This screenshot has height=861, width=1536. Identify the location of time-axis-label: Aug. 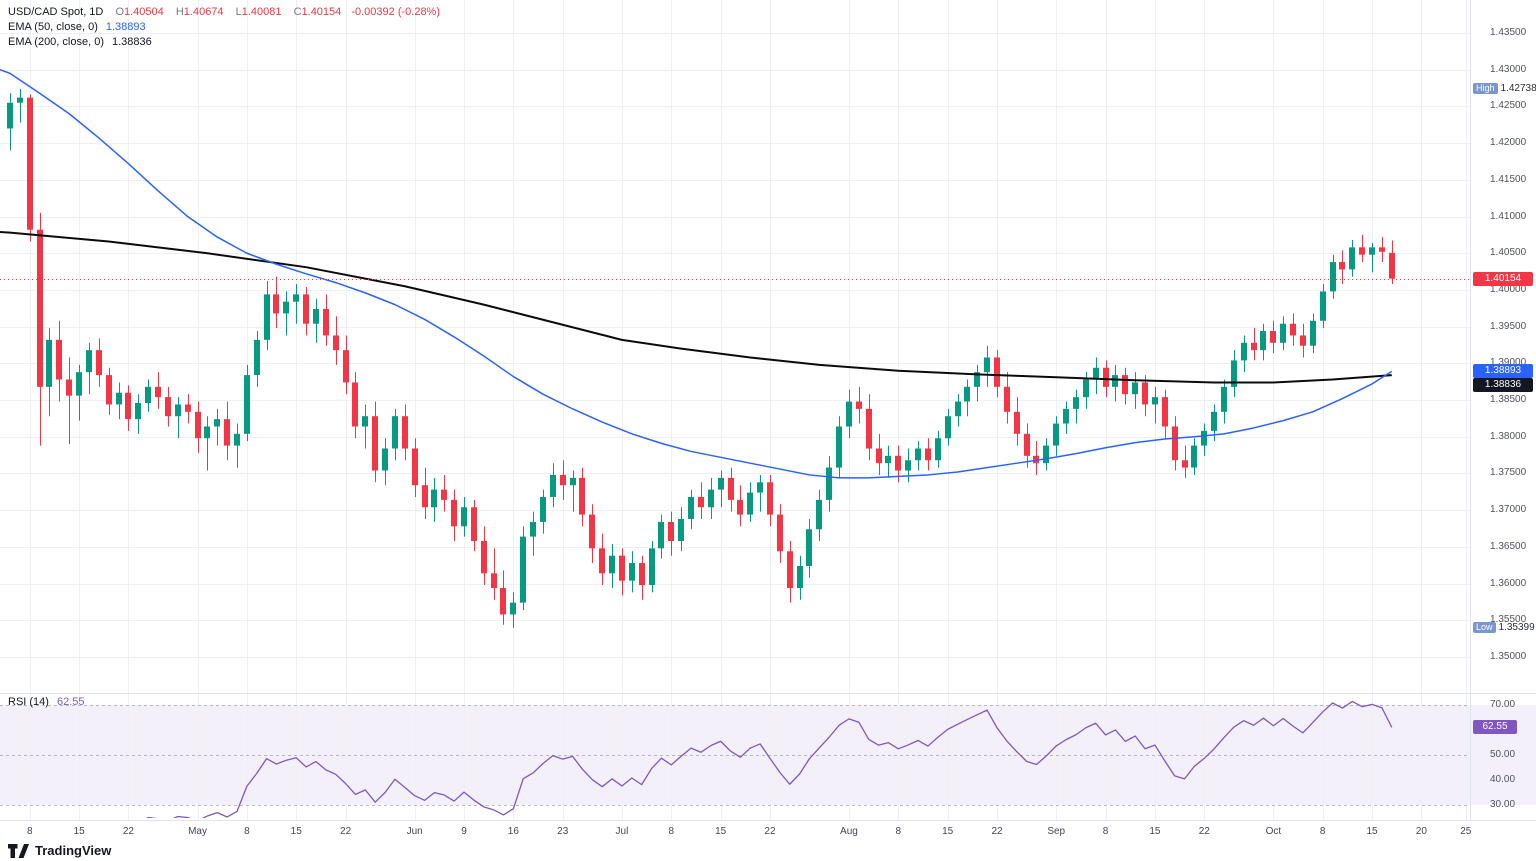
(849, 831).